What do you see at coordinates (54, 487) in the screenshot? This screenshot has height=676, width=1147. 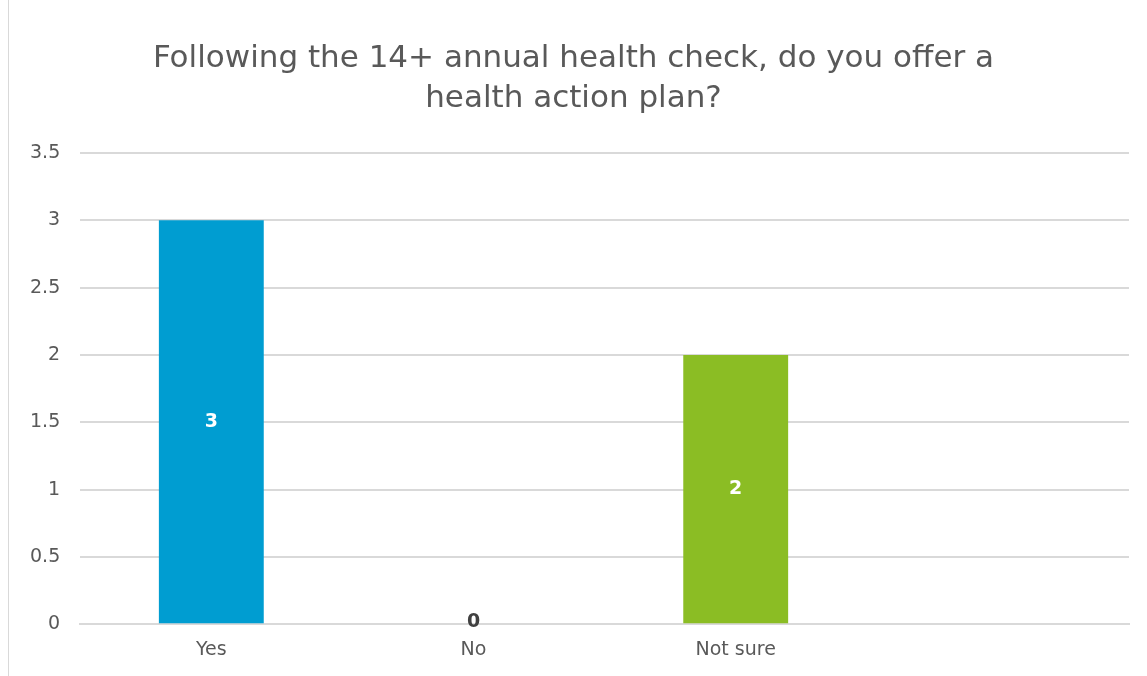 I see `y-tick-label: 1` at bounding box center [54, 487].